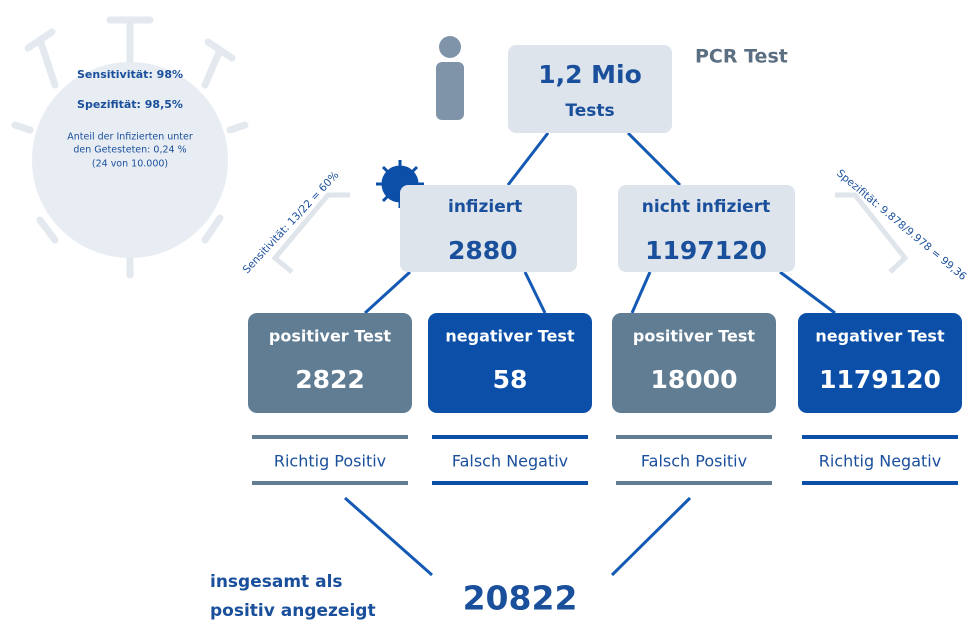  Describe the element at coordinates (694, 379) in the screenshot. I see `test-value: 18000` at that location.